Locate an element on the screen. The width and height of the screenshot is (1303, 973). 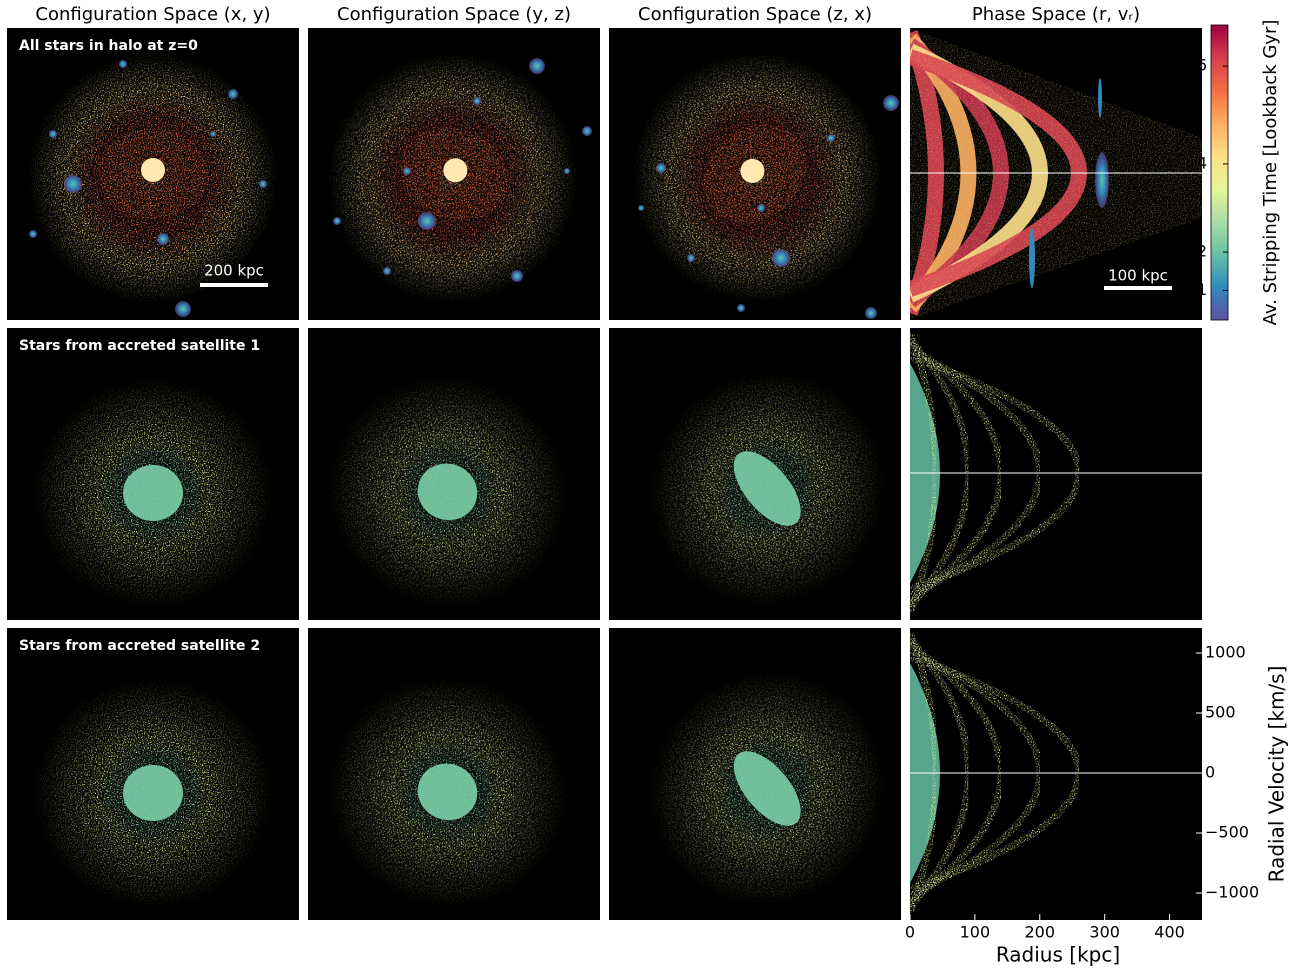
row-label: Stars from accreted satellite 2 is located at coordinates (139, 646).